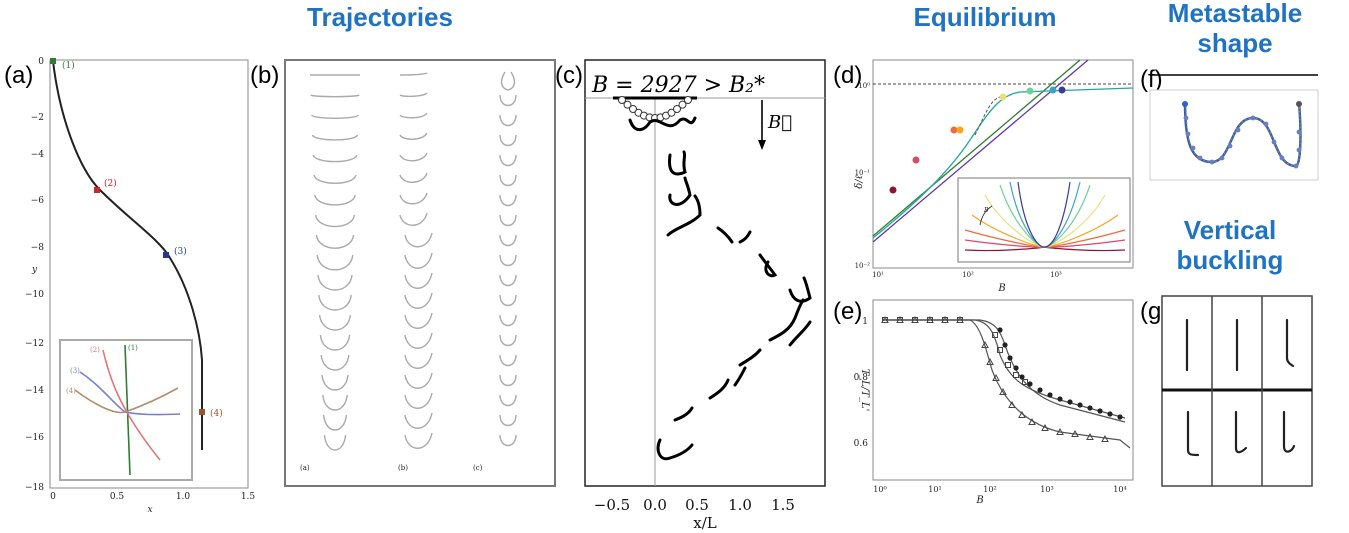  What do you see at coordinates (864, 86) in the screenshot?
I see `d-ytick-0: 10⁰` at bounding box center [864, 86].